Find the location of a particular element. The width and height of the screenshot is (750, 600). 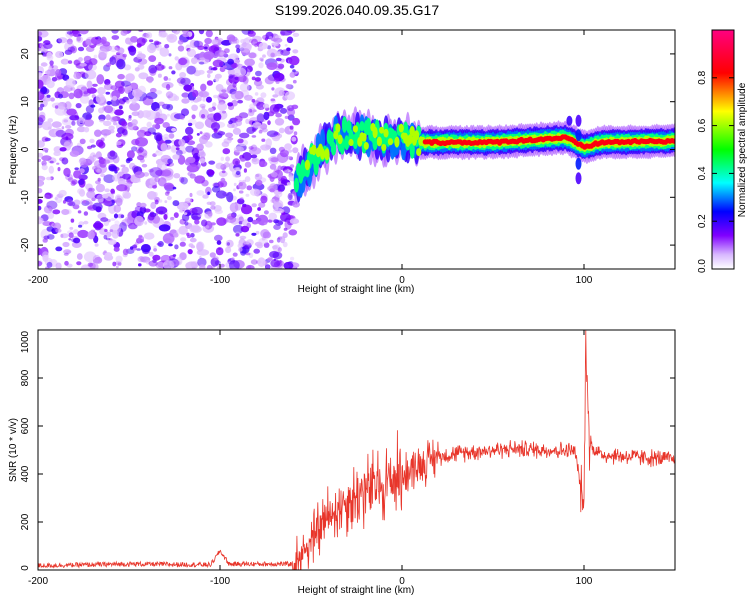

x-tick-label: 0 is located at coordinates (402, 581).